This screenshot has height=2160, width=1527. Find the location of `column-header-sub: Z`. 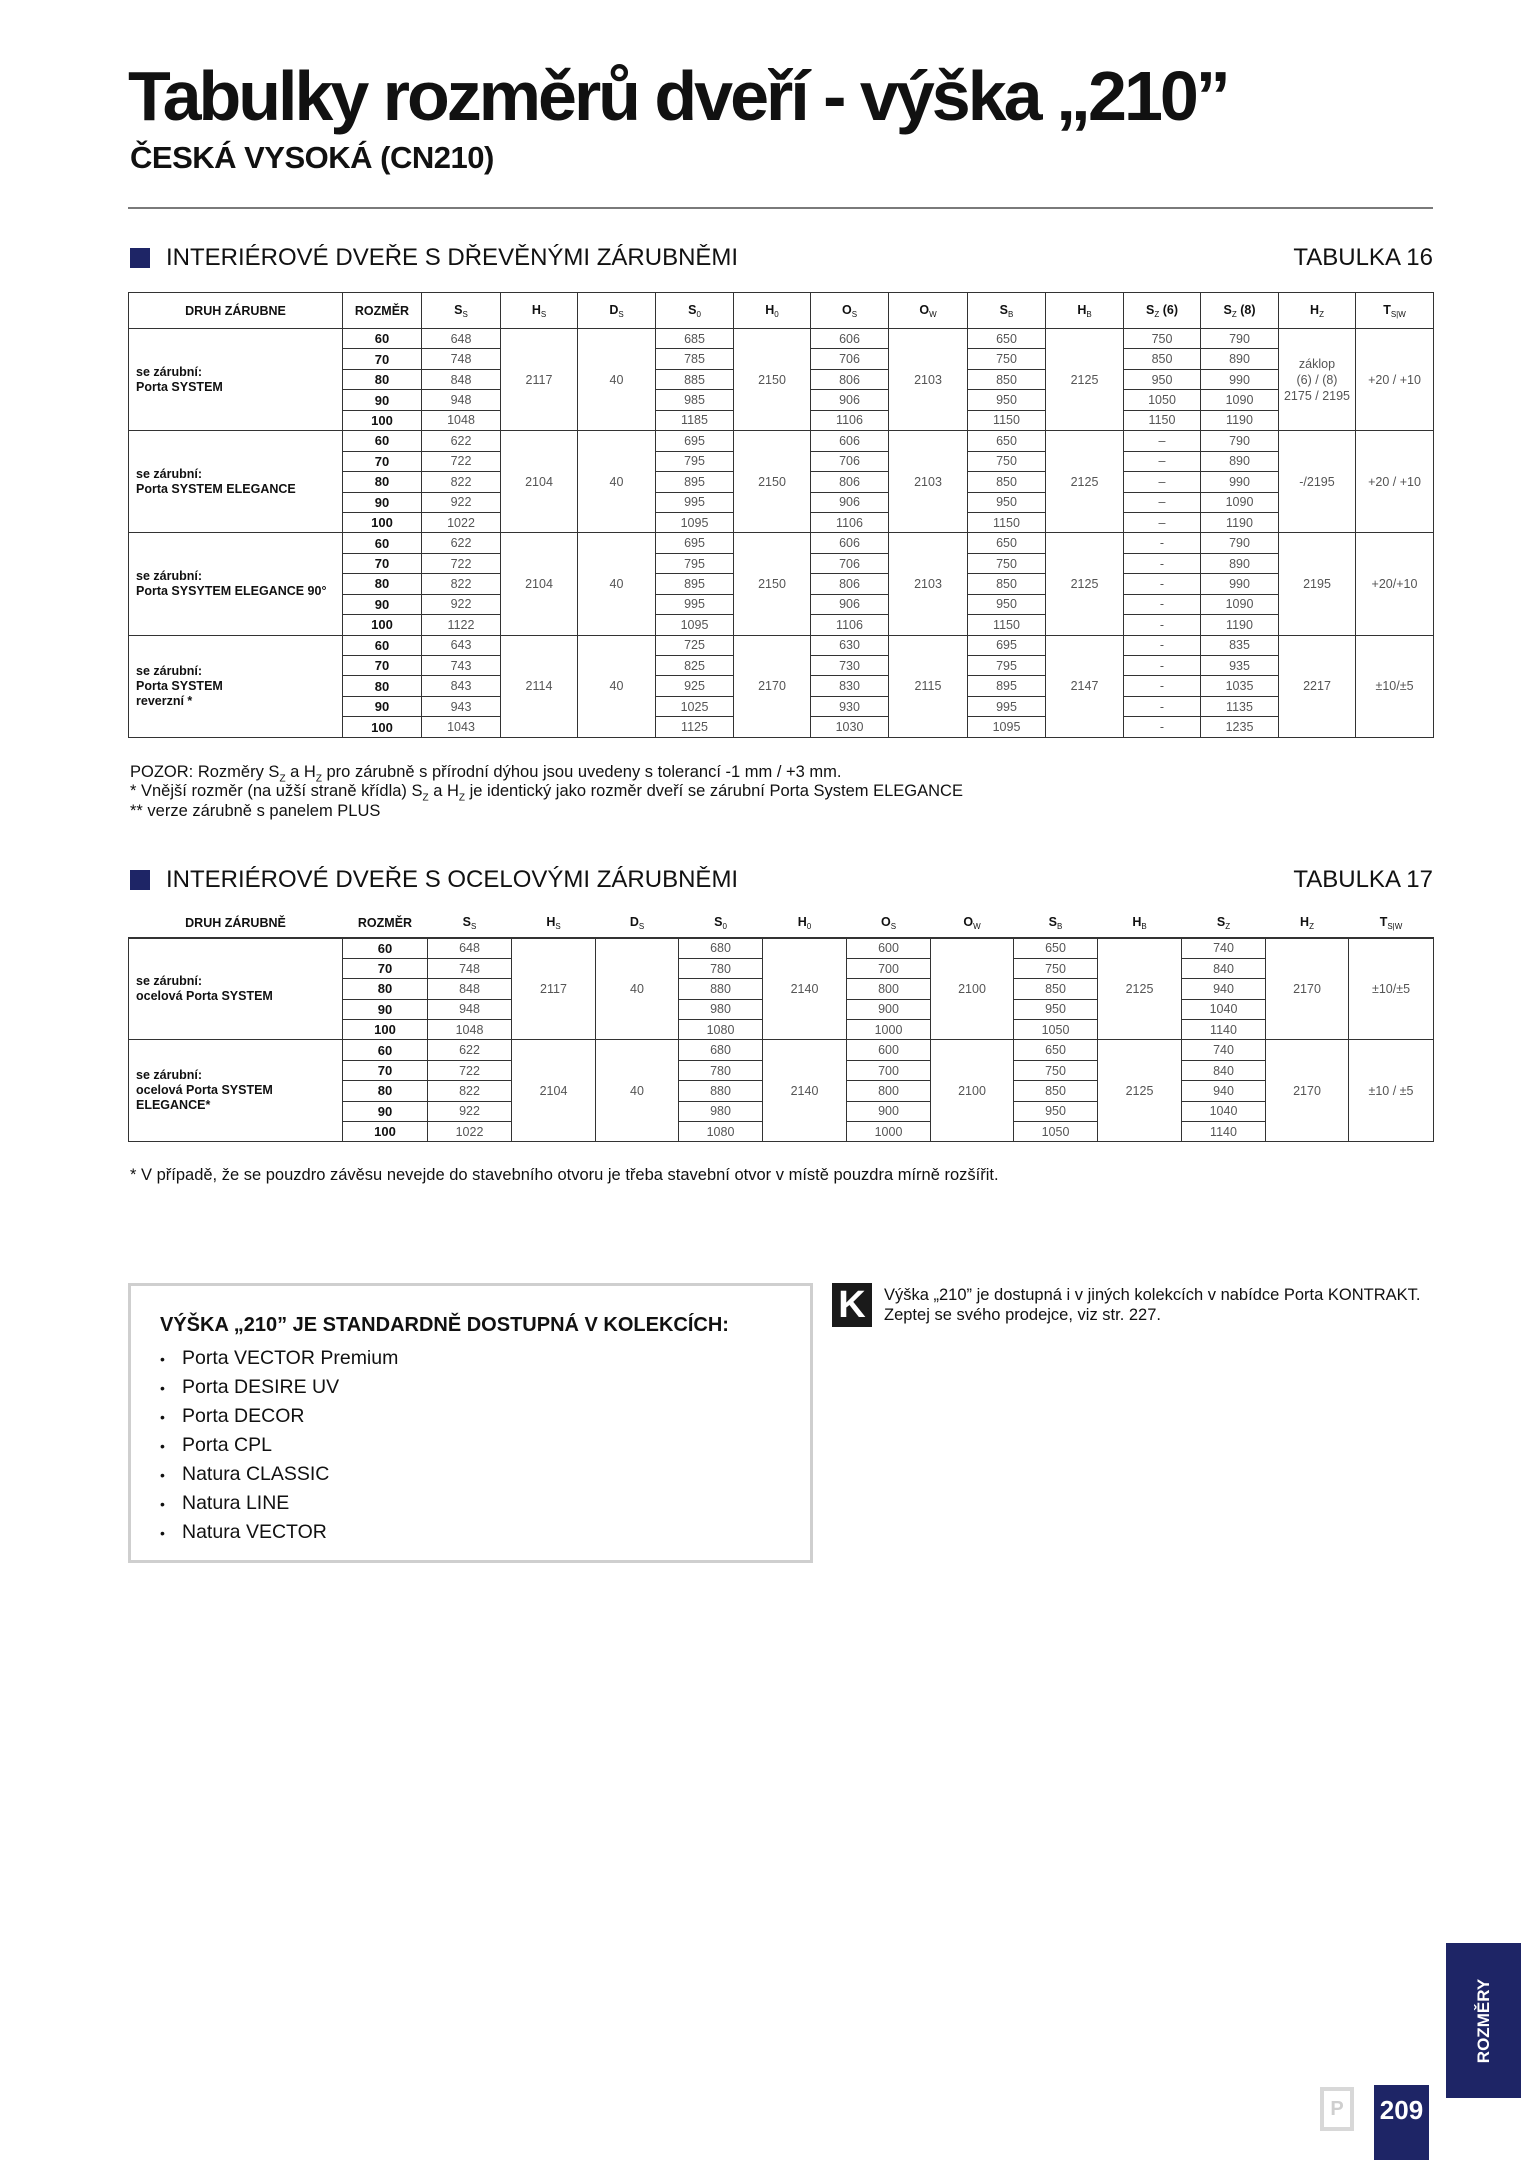

column-header-sub: Z is located at coordinates (1321, 314).